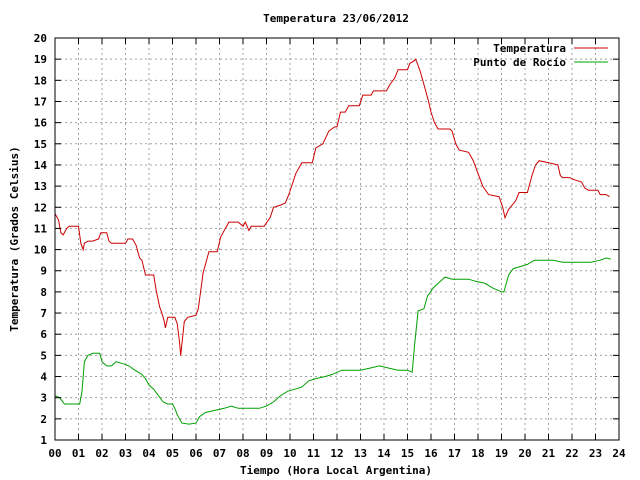 Image resolution: width=640 pixels, height=480 pixels. Describe the element at coordinates (314, 453) in the screenshot. I see `x-tick-label: 11` at that location.